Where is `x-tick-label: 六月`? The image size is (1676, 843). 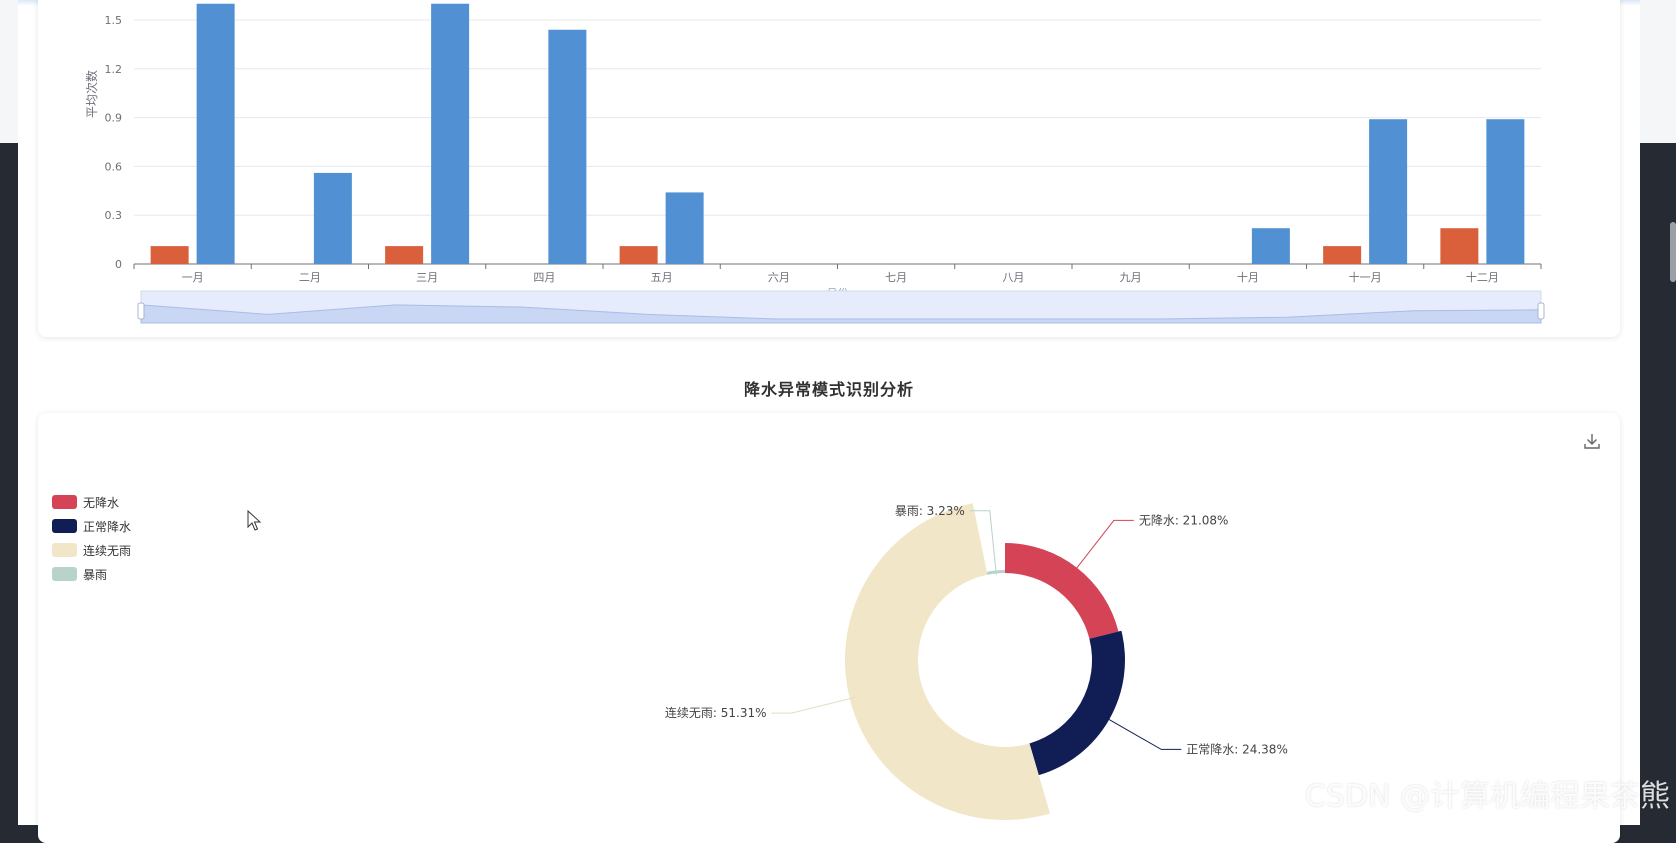 x-tick-label: 六月 is located at coordinates (779, 277).